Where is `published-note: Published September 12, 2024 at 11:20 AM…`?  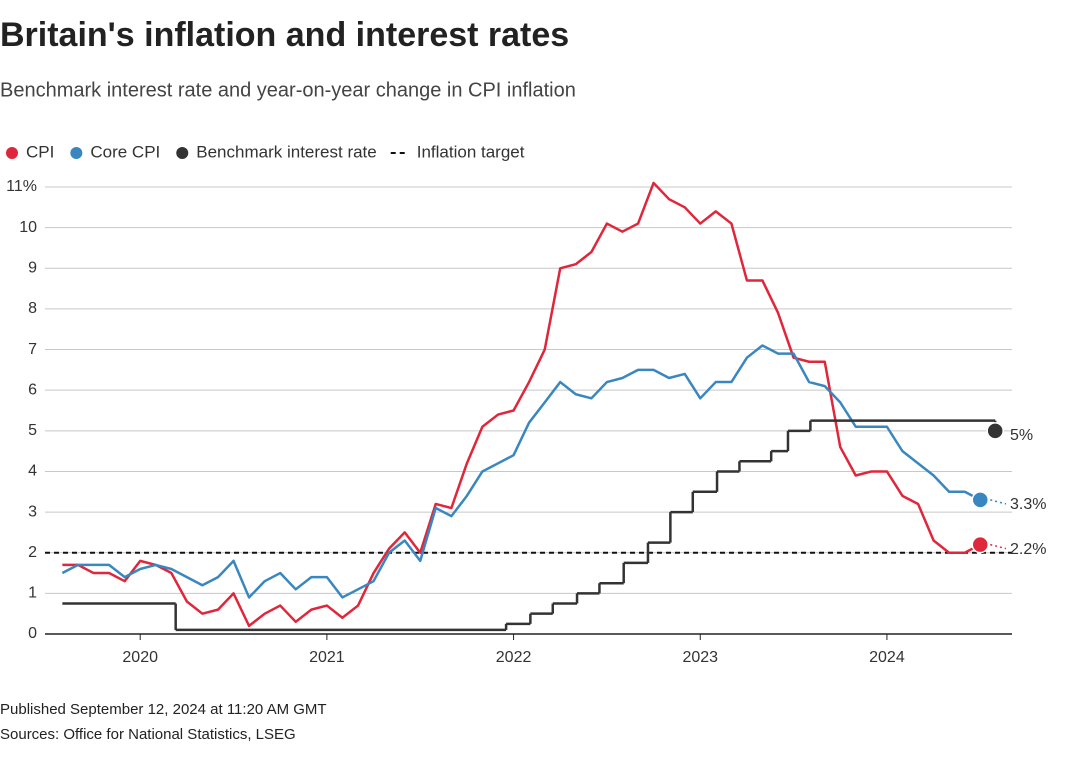 published-note: Published September 12, 2024 at 11:20 AM… is located at coordinates (163, 709).